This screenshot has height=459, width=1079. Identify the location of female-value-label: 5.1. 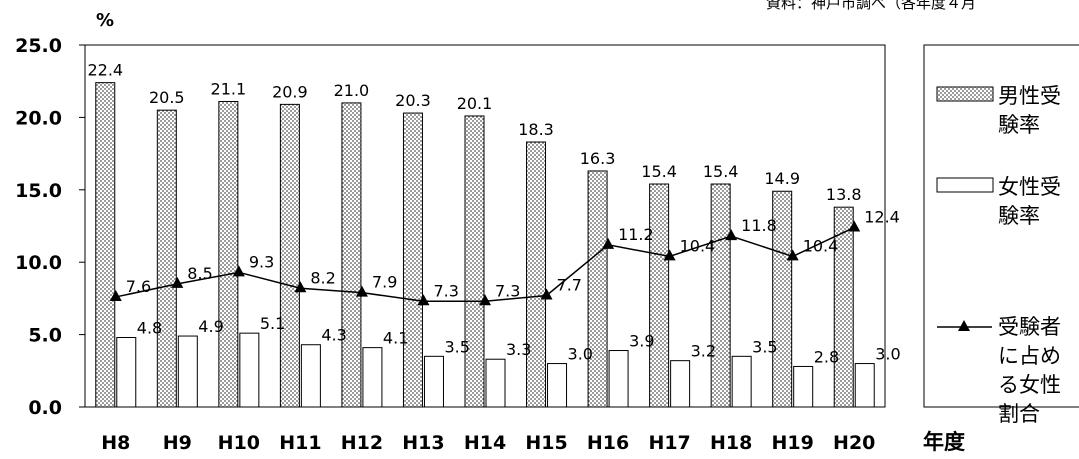
(272, 323).